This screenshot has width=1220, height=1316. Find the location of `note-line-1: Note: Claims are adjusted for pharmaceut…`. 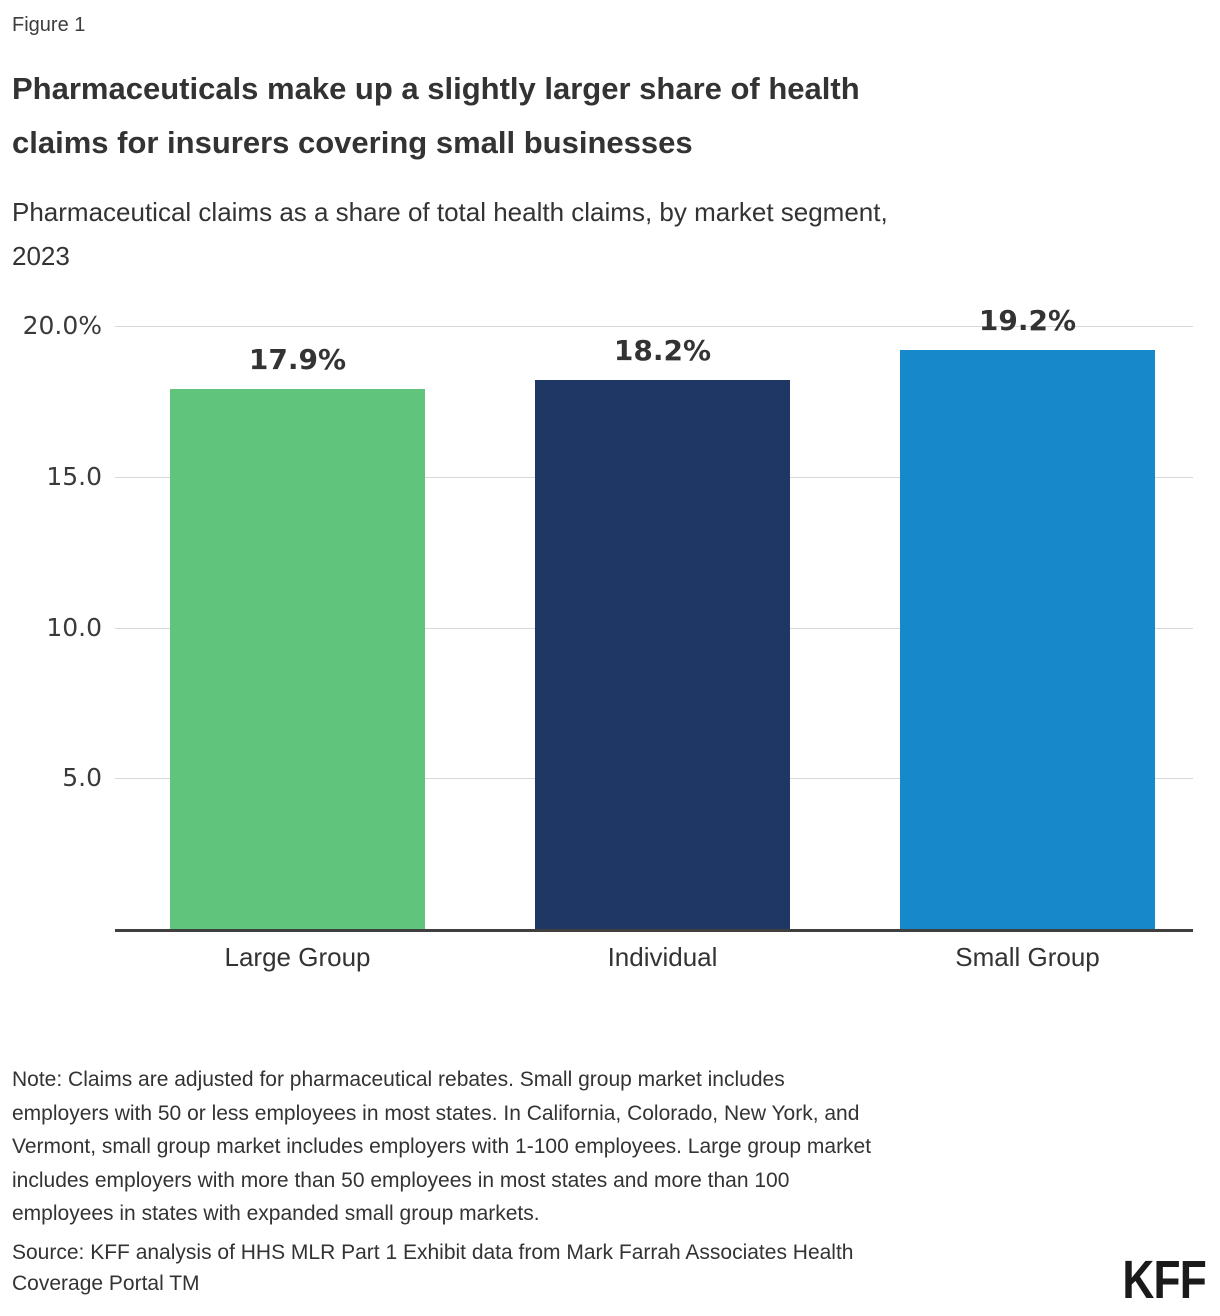

note-line-1: Note: Claims are adjusted for pharmaceut… is located at coordinates (398, 1079).